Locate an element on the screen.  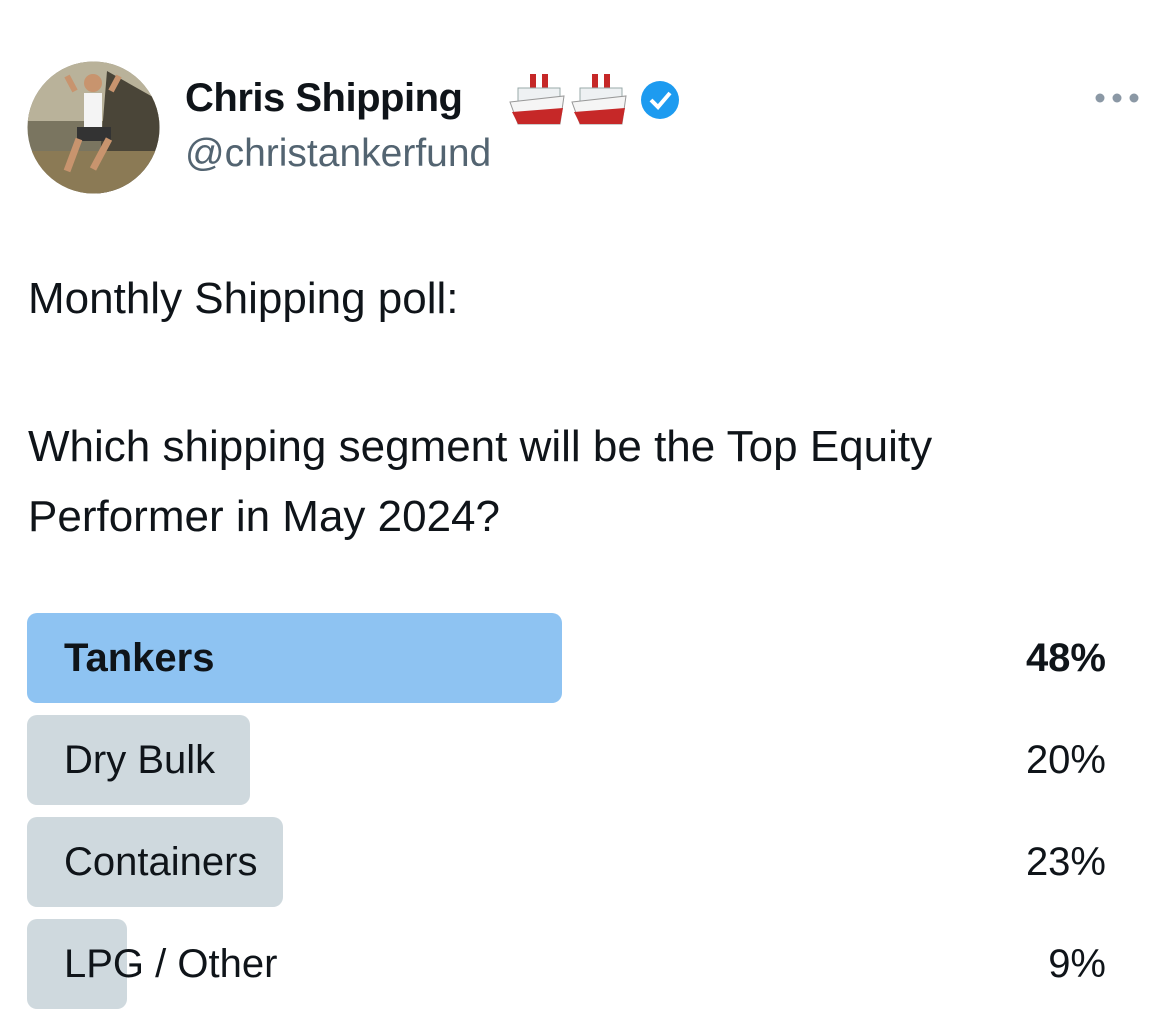
poll-percentage: 9% is located at coordinates (1077, 964).